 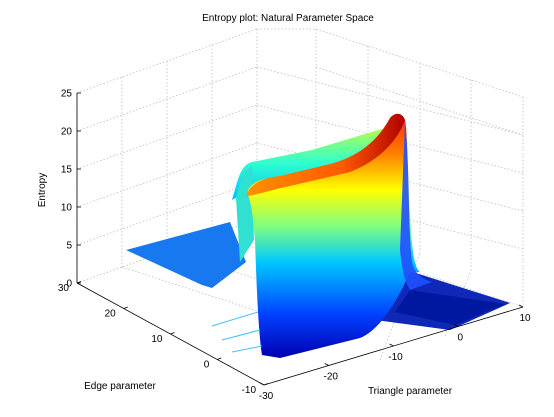 What do you see at coordinates (69, 246) in the screenshot?
I see `z-tick-label: 5` at bounding box center [69, 246].